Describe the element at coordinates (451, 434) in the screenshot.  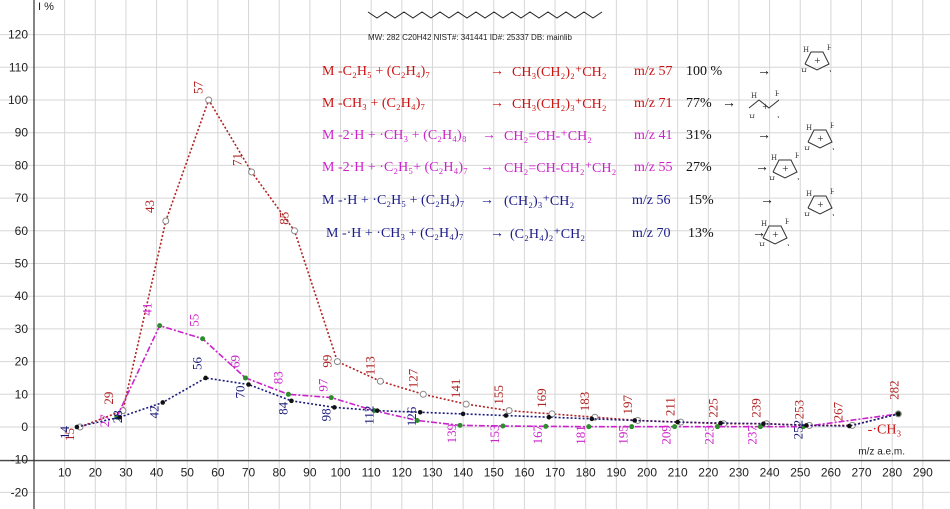
I see `data-label: 139` at that location.